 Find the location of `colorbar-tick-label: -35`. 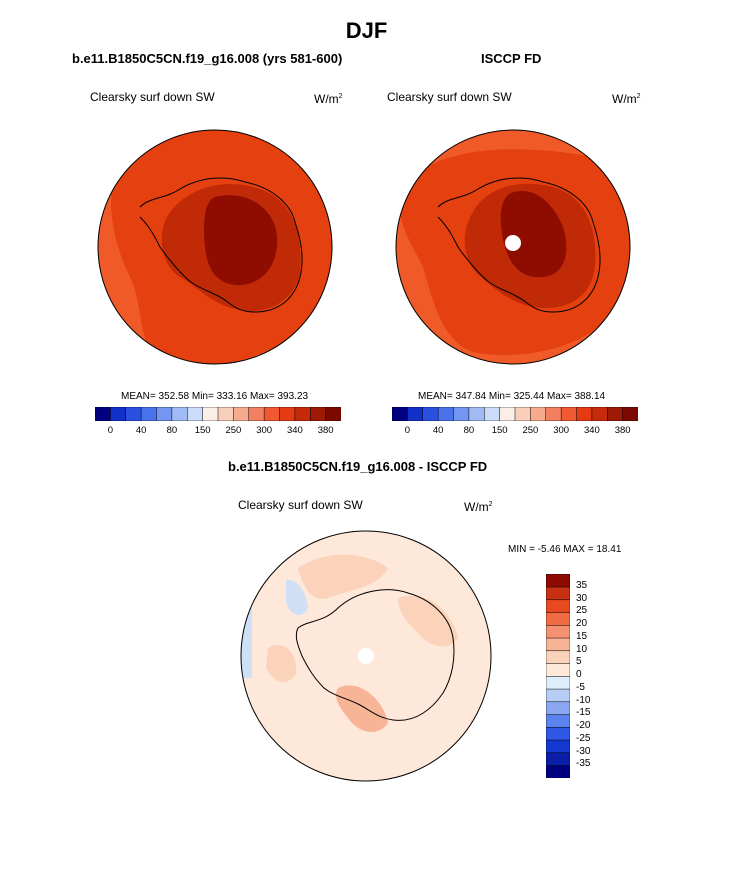

colorbar-tick-label: -35 is located at coordinates (583, 764).